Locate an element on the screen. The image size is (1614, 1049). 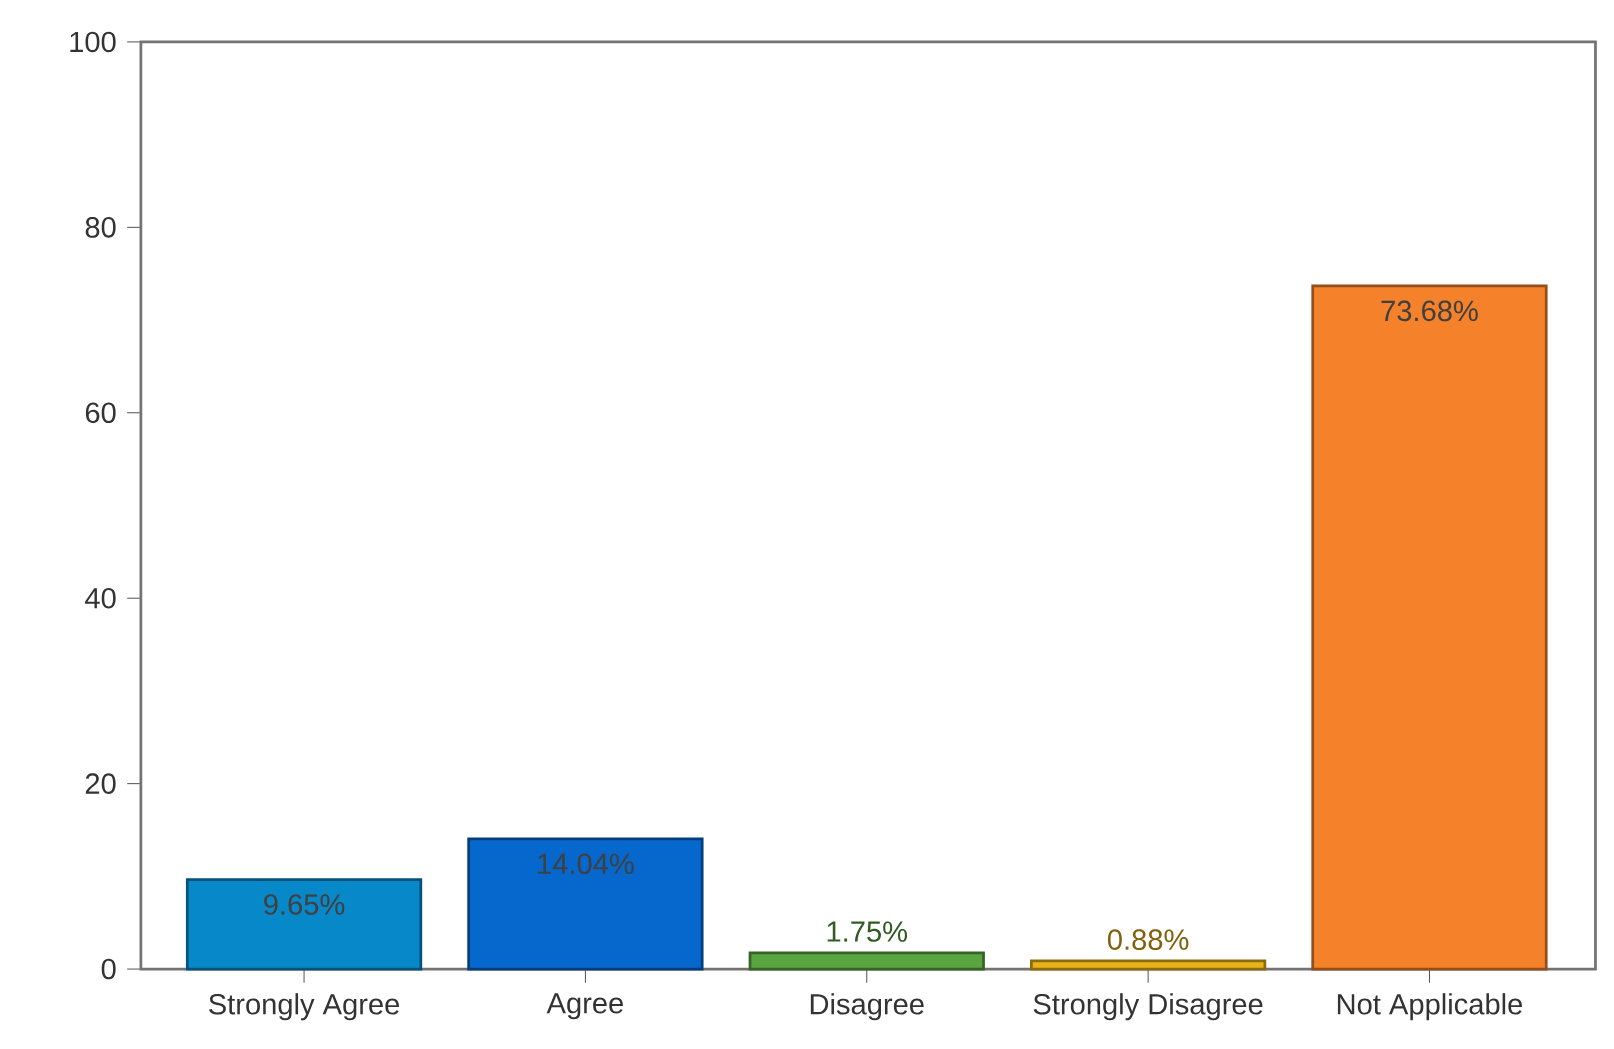
y-tick-label: 40 is located at coordinates (100, 598).